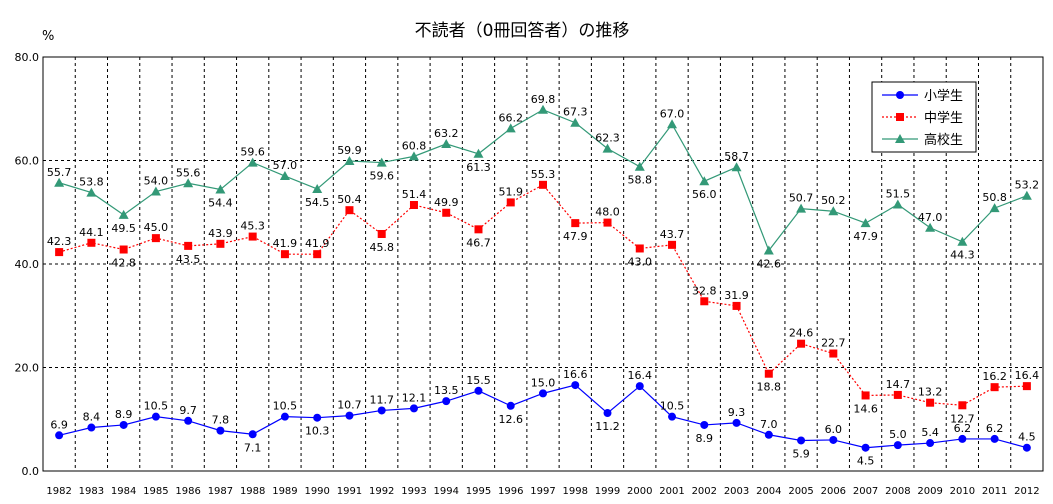 The width and height of the screenshot is (1053, 504). I want to click on data-label: 7.8, so click(221, 420).